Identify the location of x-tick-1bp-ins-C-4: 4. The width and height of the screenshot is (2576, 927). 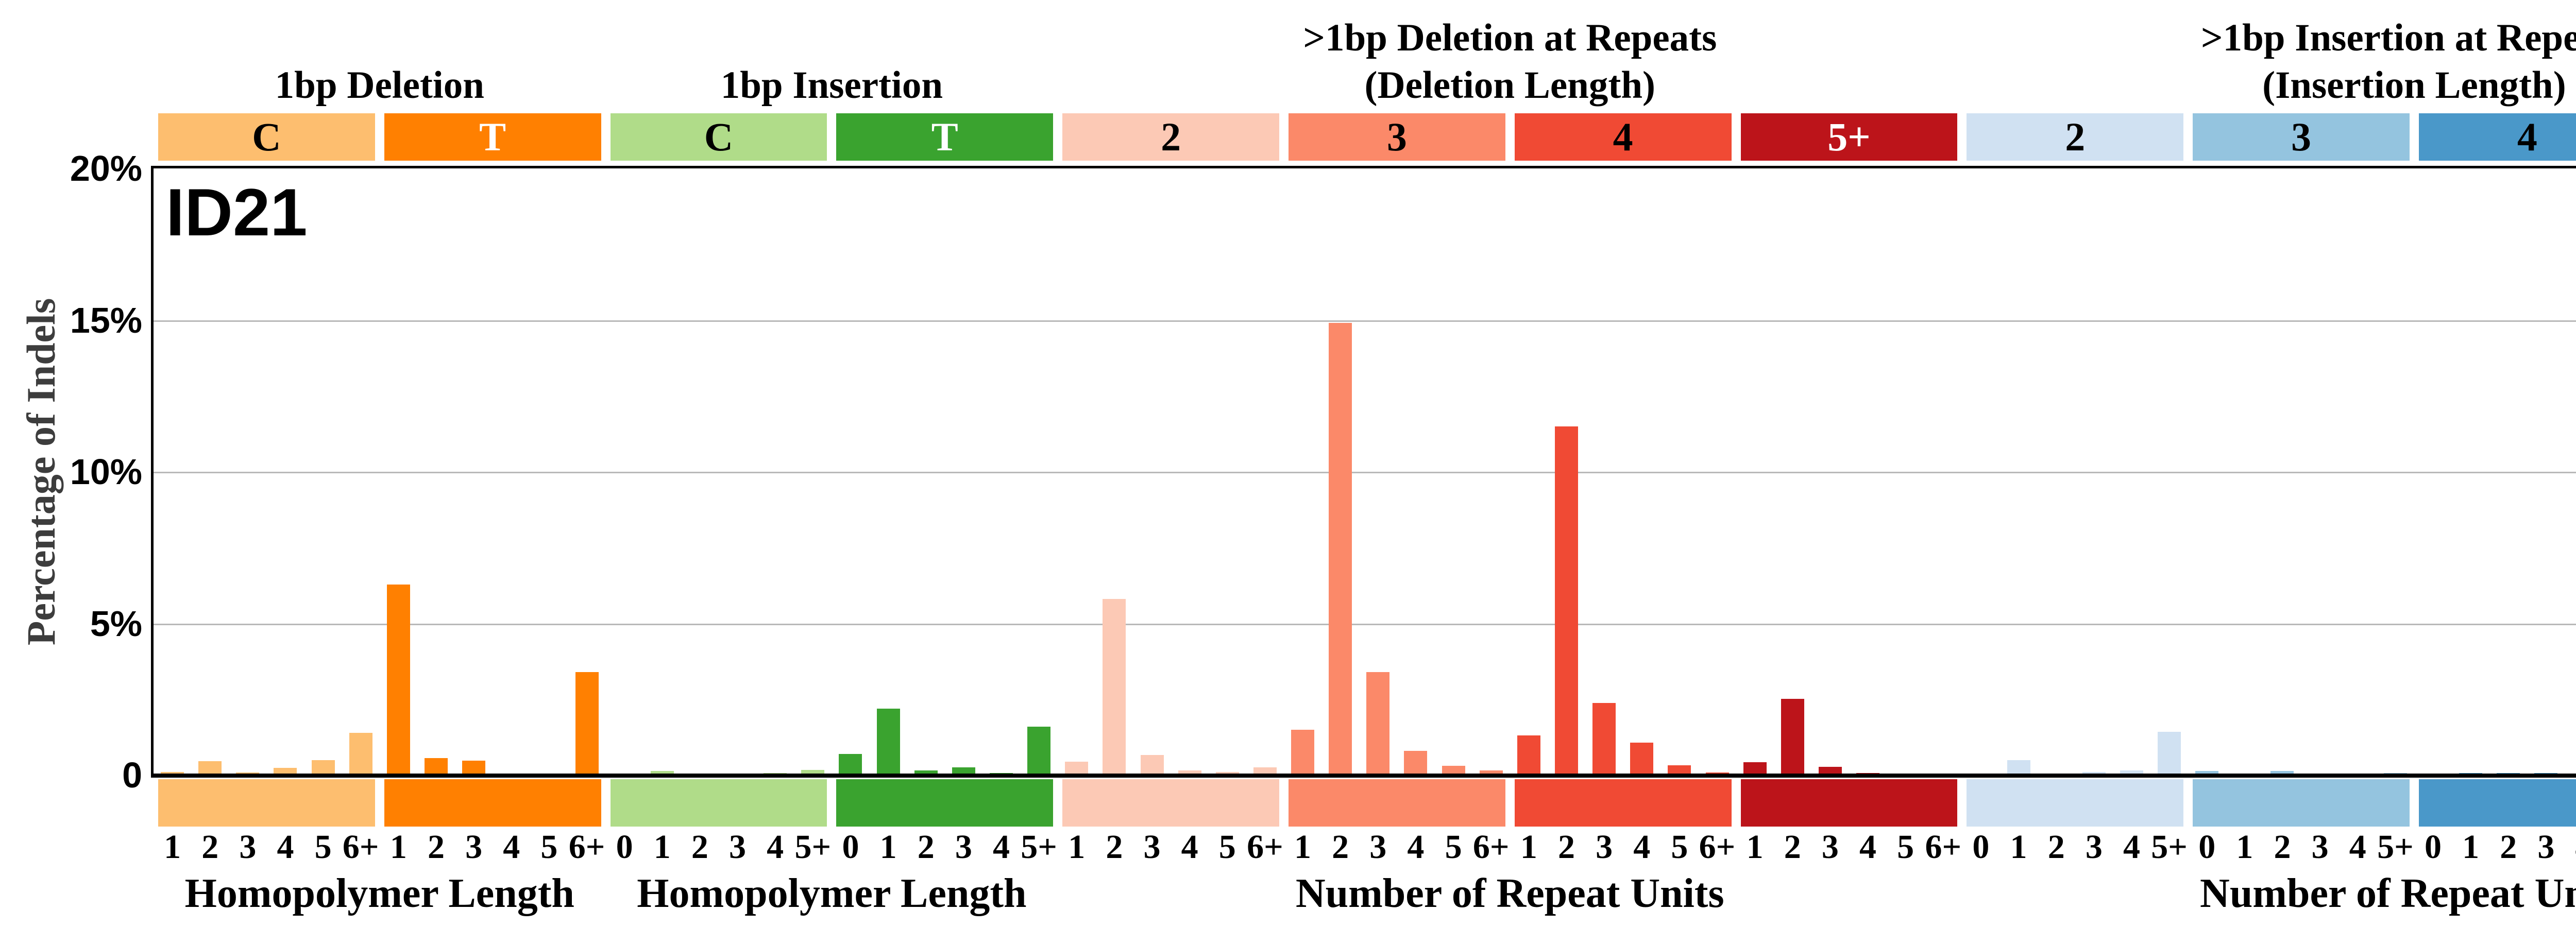
(775, 847).